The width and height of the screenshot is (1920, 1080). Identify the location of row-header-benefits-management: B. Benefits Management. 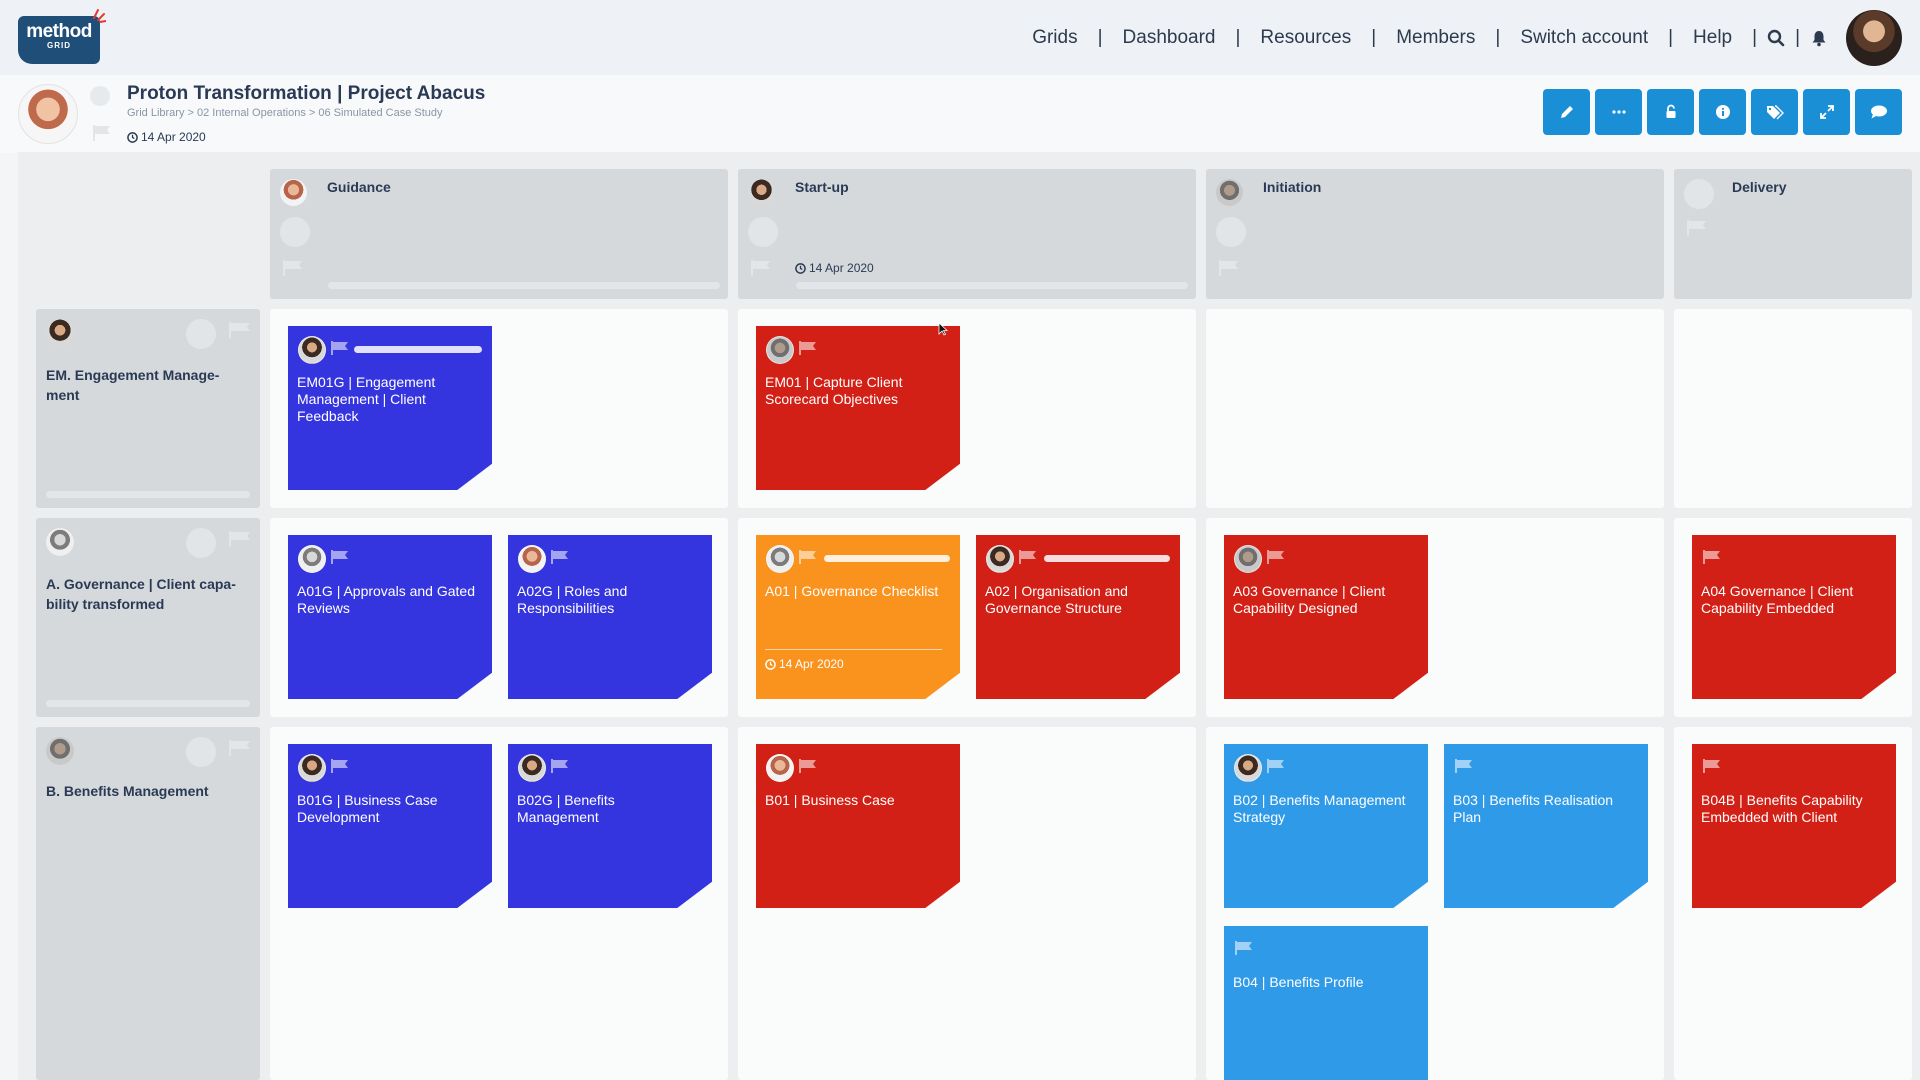
(148, 903).